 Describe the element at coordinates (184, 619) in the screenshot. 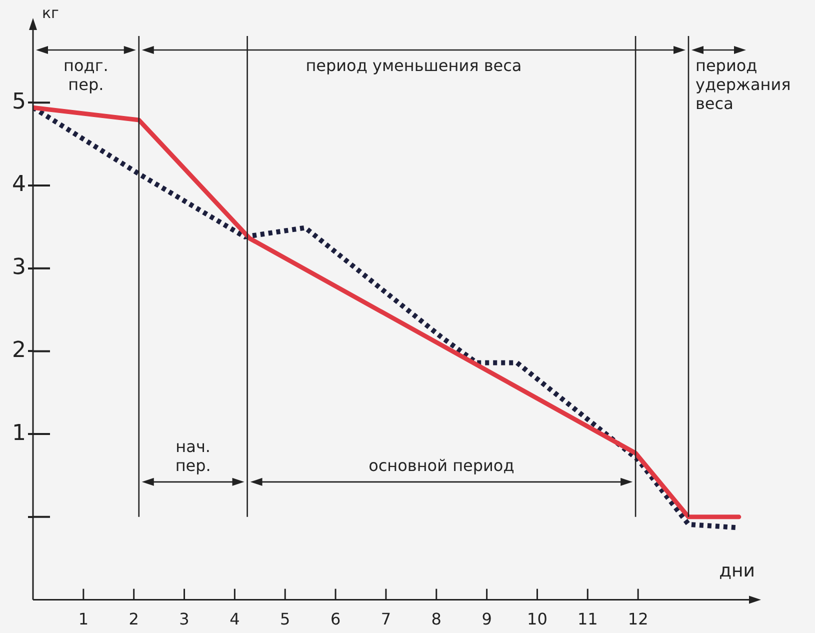

I see `x-tick-label: 3` at that location.